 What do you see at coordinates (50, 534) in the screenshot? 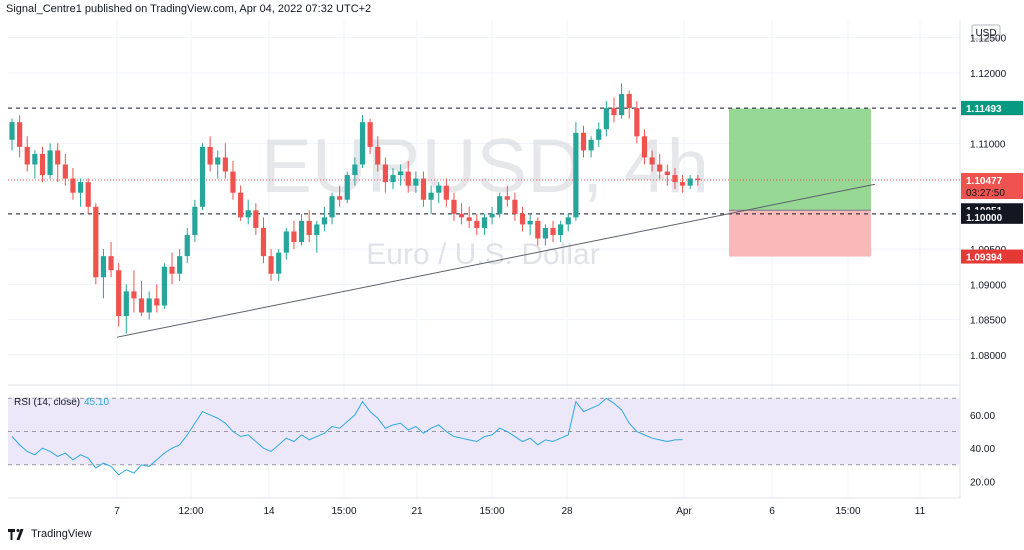
I see `tradingview-brand: TradingView` at bounding box center [50, 534].